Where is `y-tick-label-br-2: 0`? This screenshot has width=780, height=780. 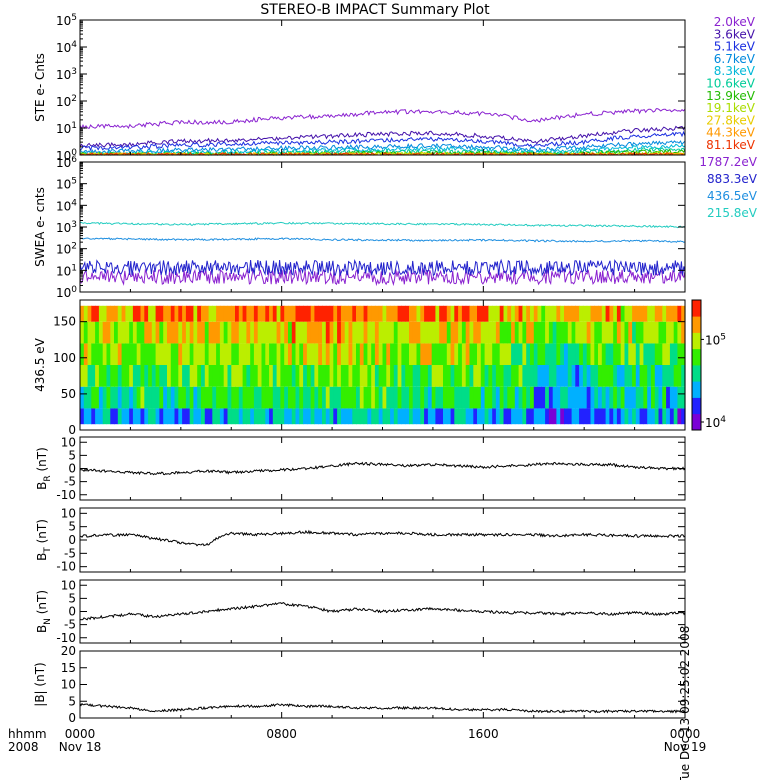
y-tick-label-br-2: 0 is located at coordinates (72, 469).